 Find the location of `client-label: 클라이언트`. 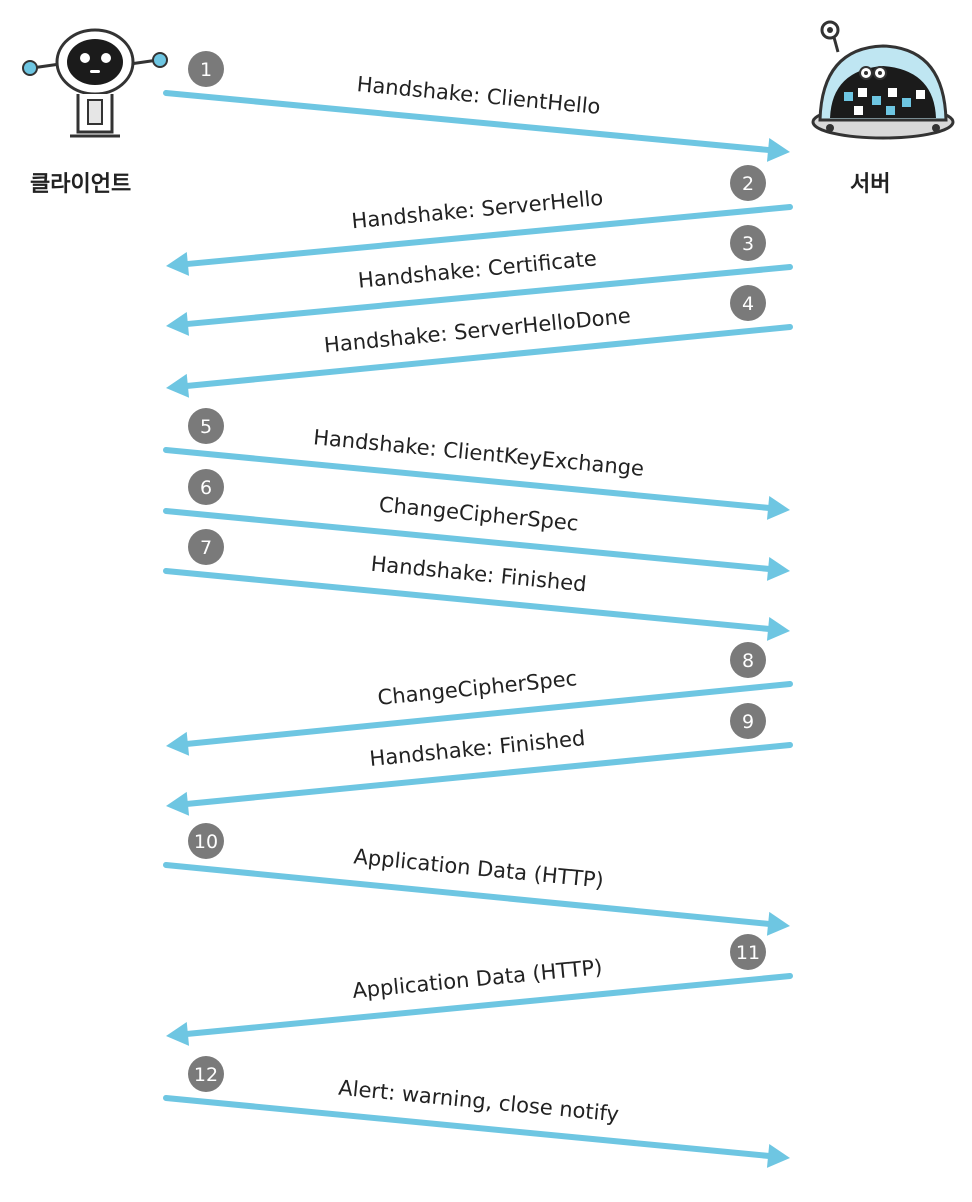

client-label: 클라이언트 is located at coordinates (81, 184).